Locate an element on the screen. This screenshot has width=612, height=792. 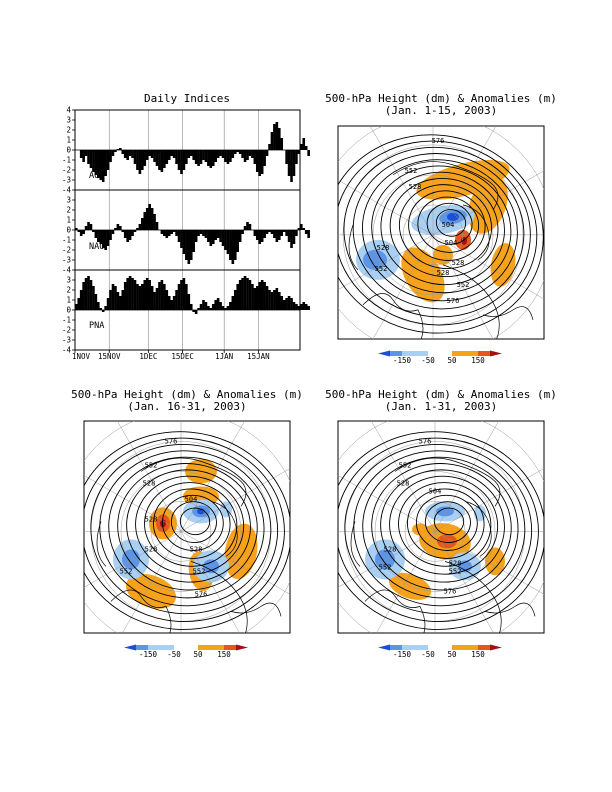
colorbar: -150 -50 50 150 is located at coordinates (440, 651).